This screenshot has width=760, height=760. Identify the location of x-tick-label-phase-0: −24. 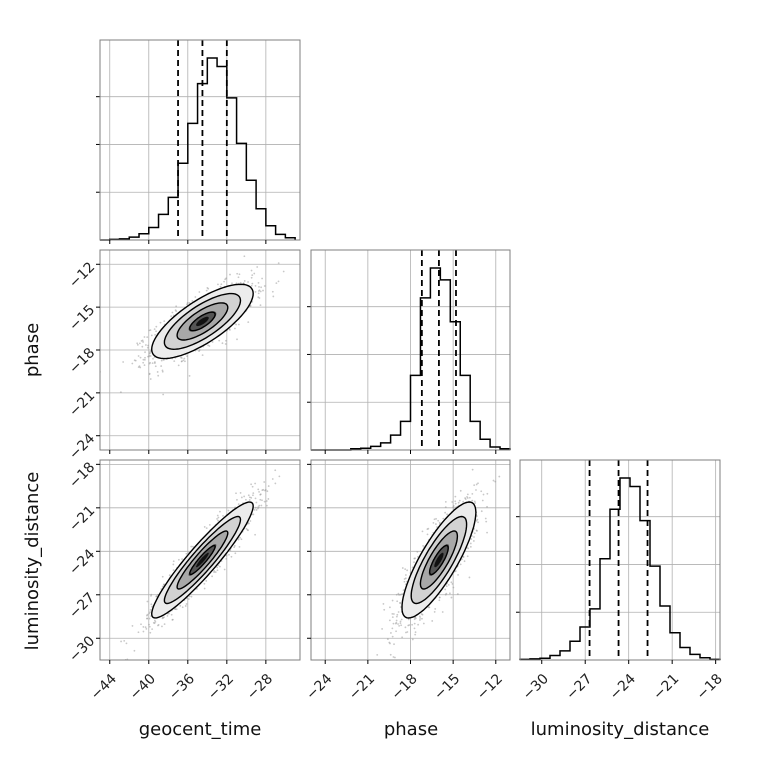
(319, 687).